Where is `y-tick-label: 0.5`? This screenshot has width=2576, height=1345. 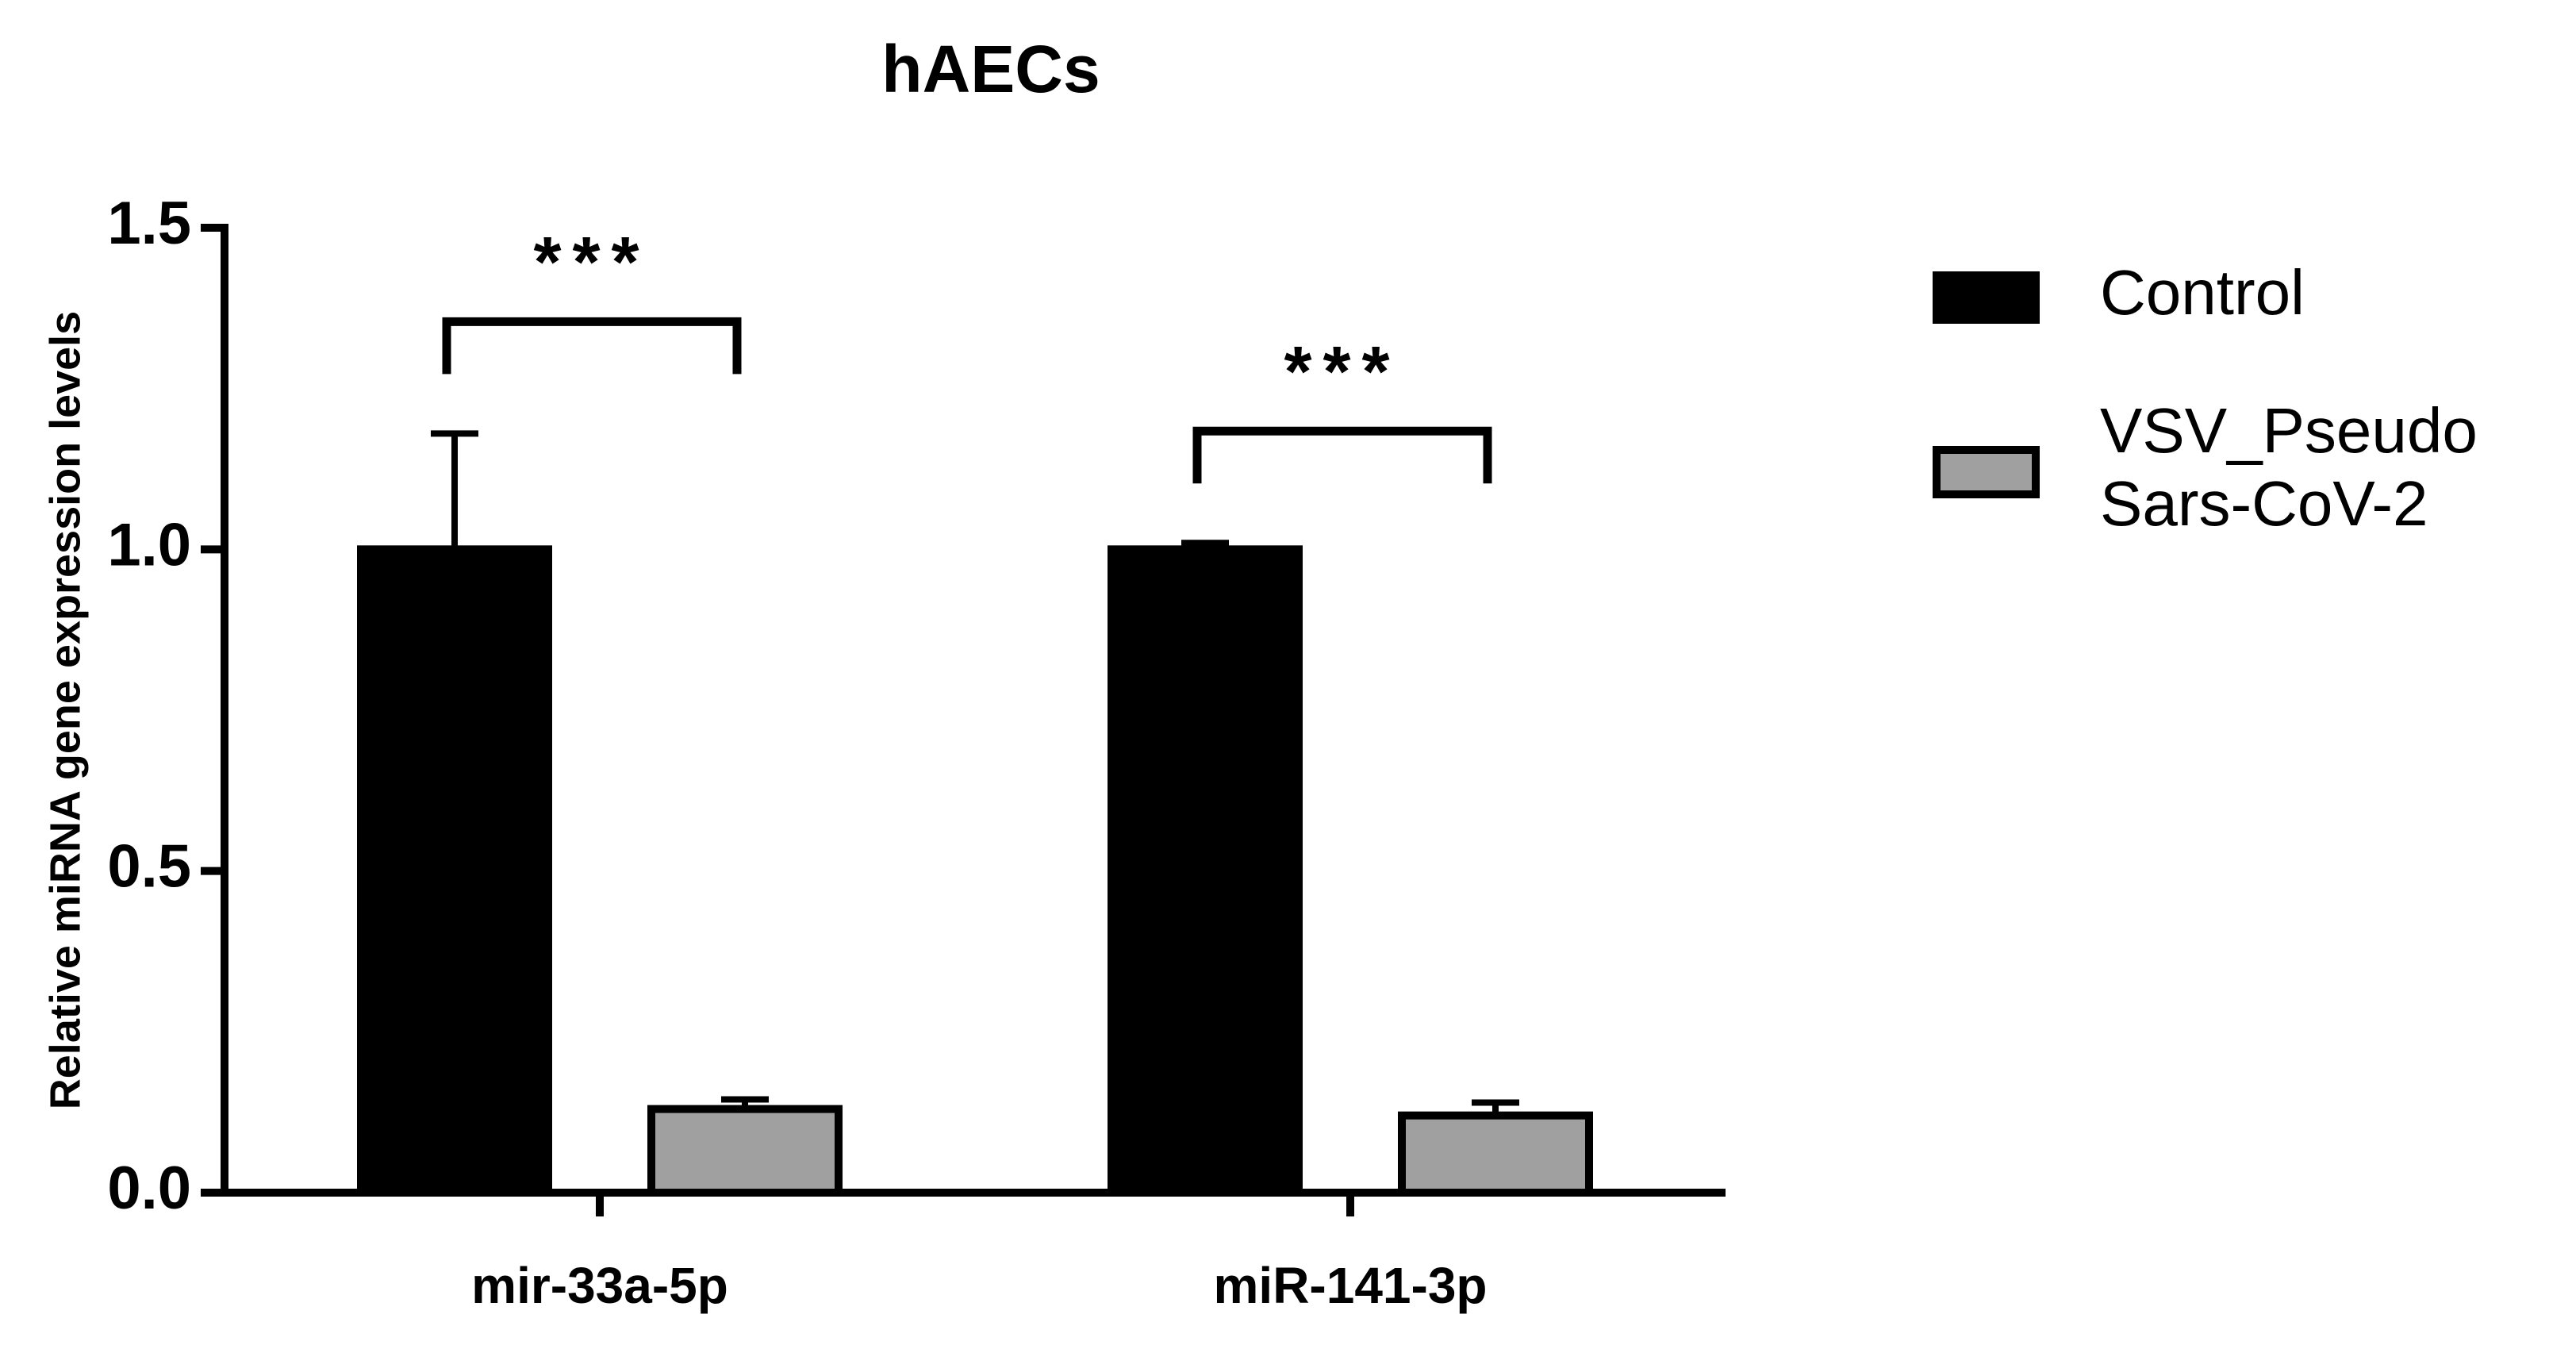 y-tick-label: 0.5 is located at coordinates (149, 867).